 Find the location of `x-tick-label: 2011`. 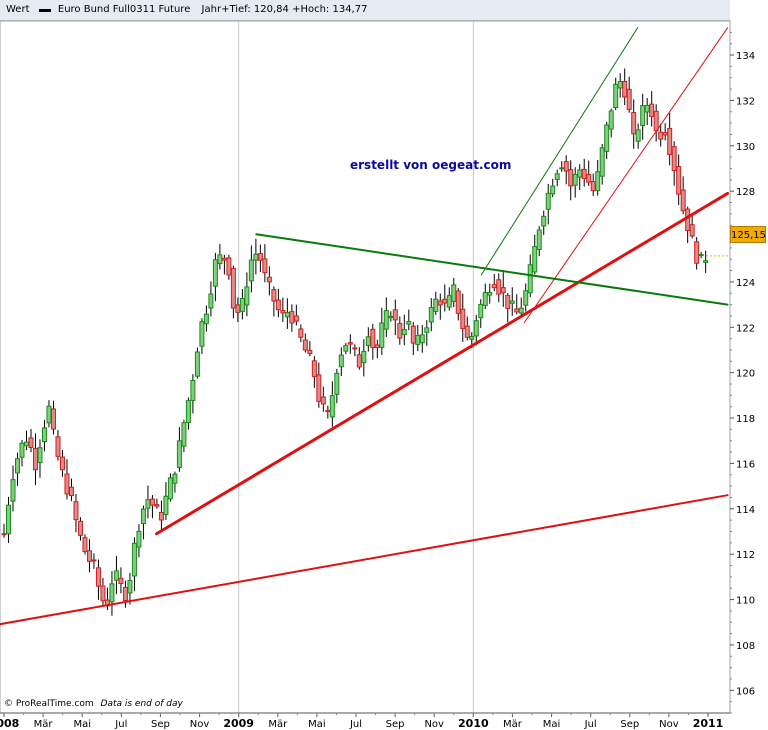

x-tick-label: 2011 is located at coordinates (708, 723).